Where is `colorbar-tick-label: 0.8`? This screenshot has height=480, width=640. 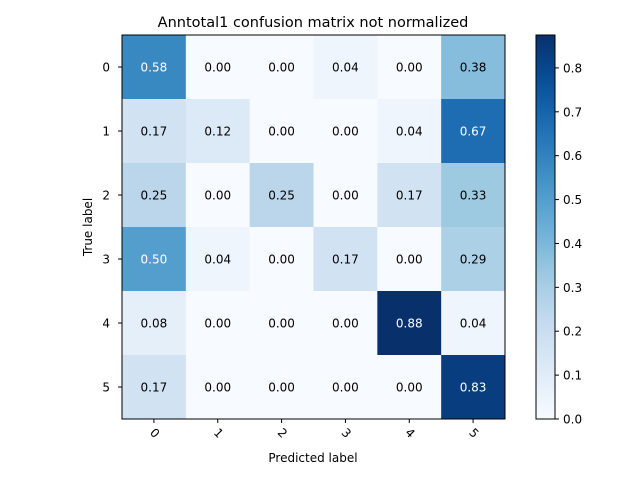 colorbar-tick-label: 0.8 is located at coordinates (572, 68).